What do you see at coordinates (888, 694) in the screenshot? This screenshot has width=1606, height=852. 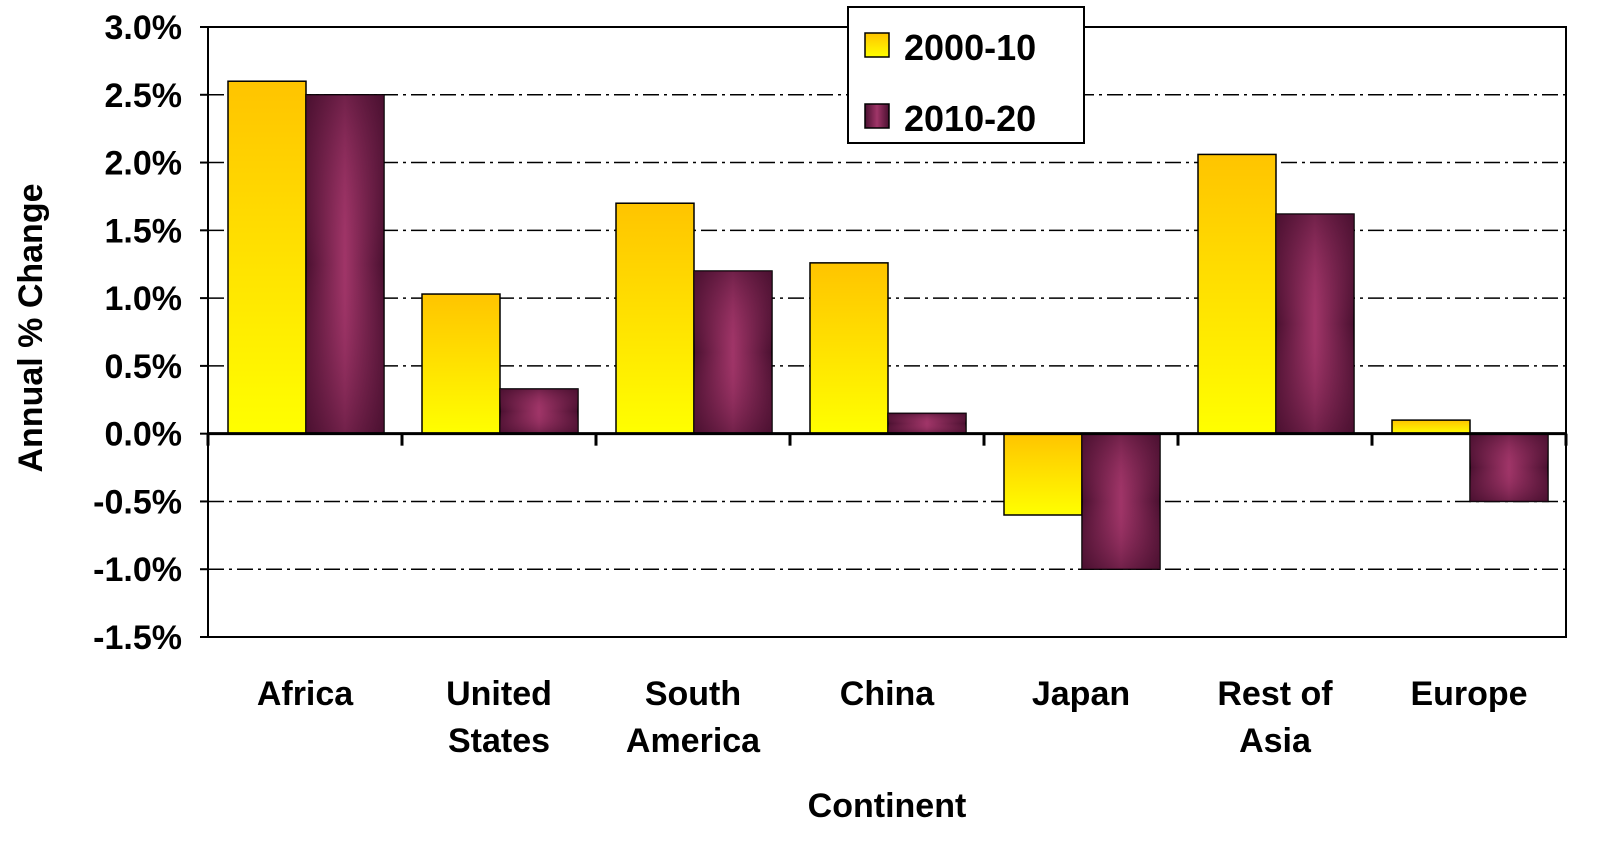 I see `x-tick-label: China` at bounding box center [888, 694].